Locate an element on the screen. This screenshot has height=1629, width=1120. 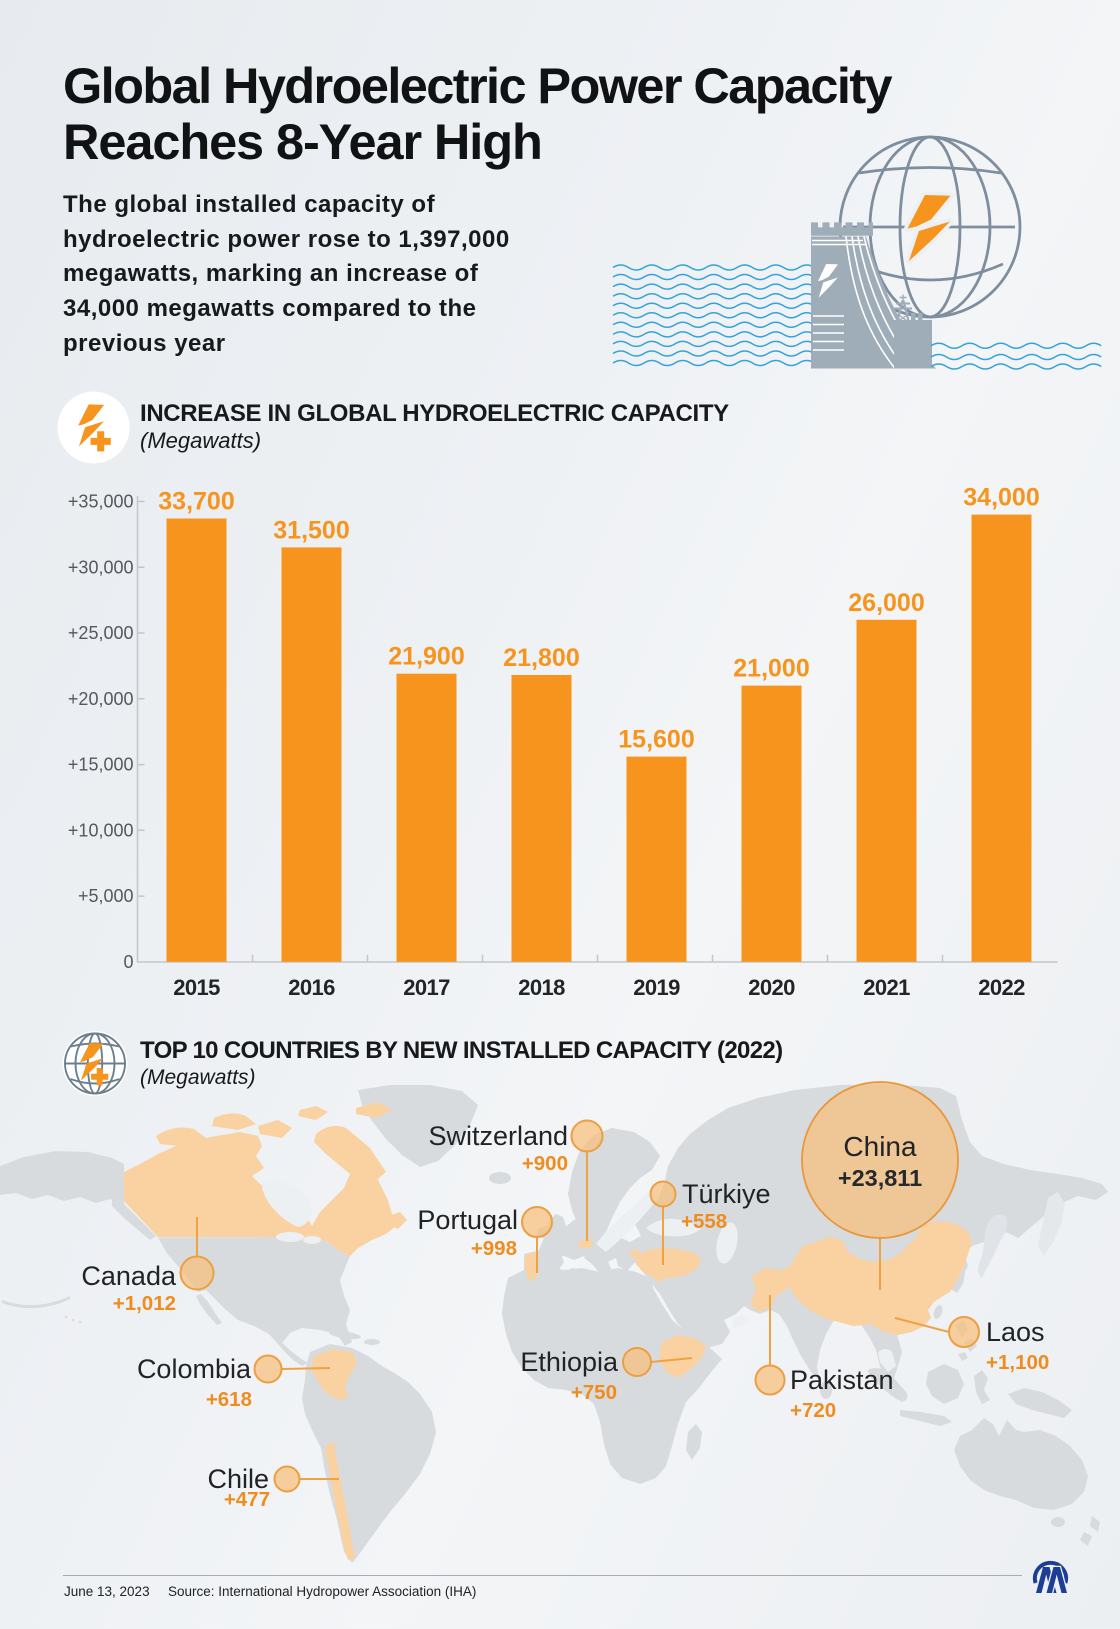
svg-text: 2021 is located at coordinates (886, 987).